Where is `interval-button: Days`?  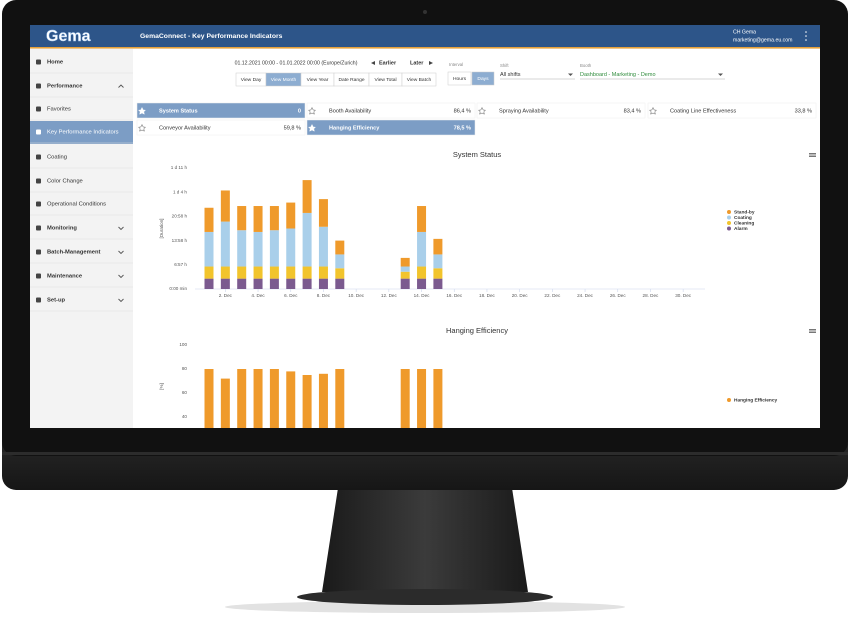 interval-button: Days is located at coordinates (483, 79).